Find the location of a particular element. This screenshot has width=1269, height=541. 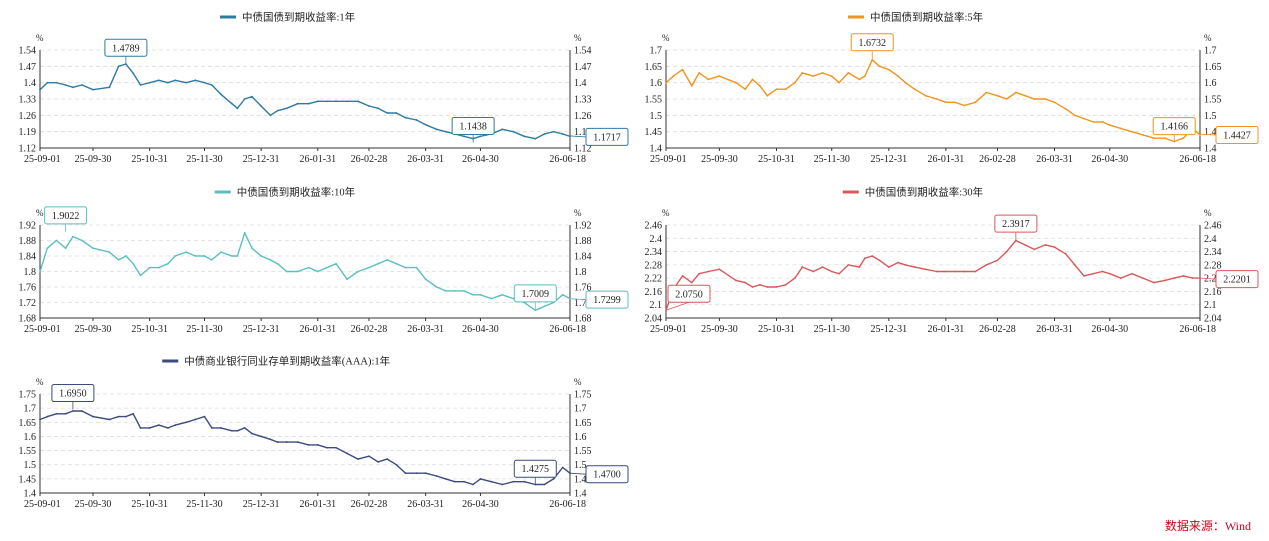

y-tick-label-right: 1.45 is located at coordinates (1213, 132).